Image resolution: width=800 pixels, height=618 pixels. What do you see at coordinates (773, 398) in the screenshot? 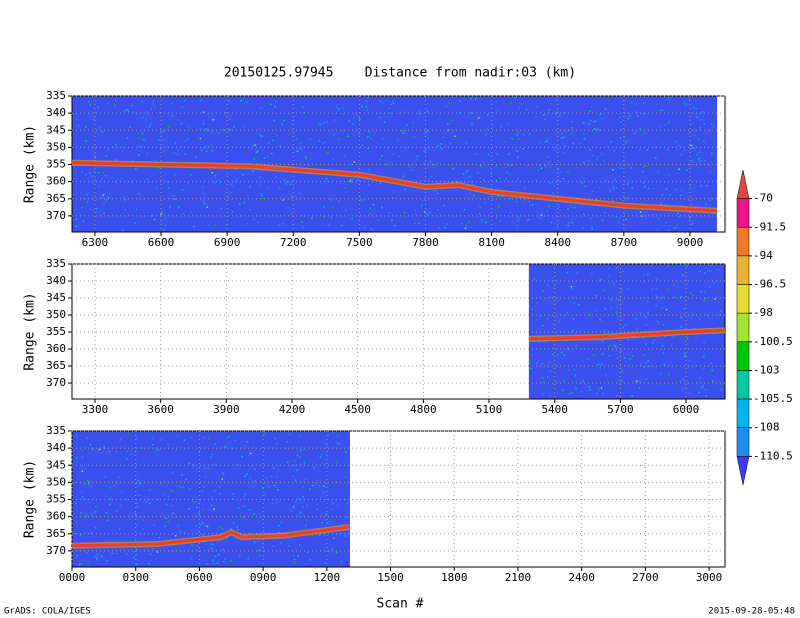
I see `colorbar-label: -105.5` at bounding box center [773, 398].